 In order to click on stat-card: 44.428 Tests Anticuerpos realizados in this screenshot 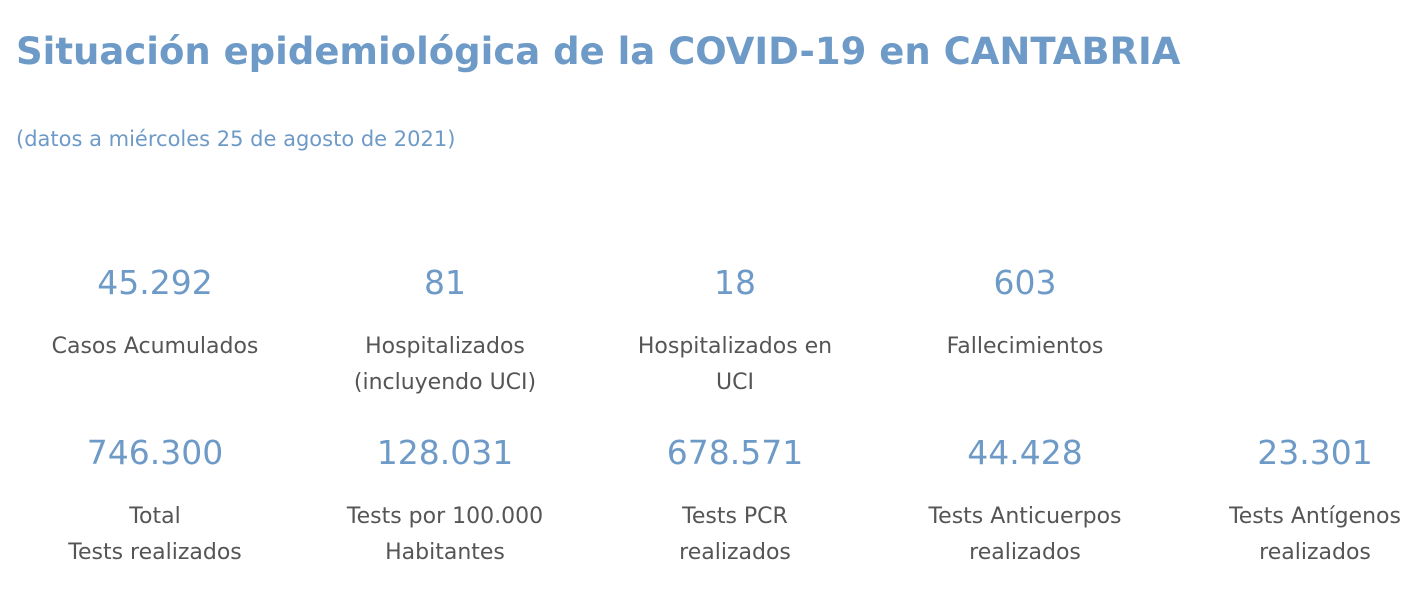, I will do `click(1025, 502)`.